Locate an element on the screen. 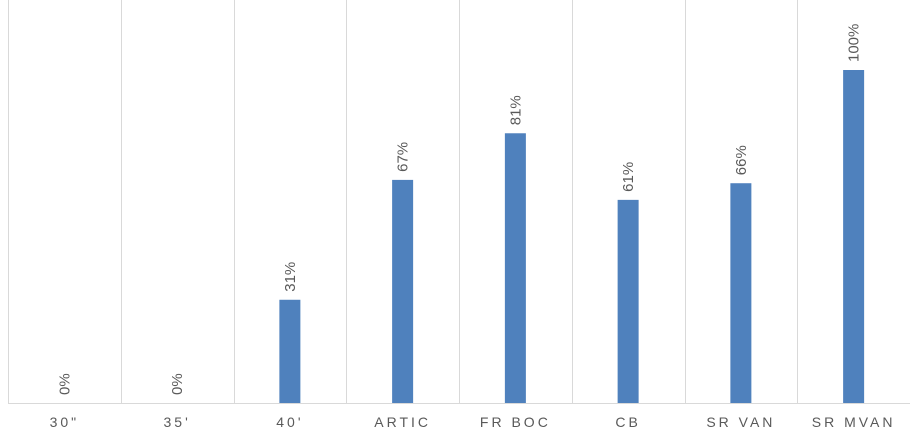 This screenshot has height=440, width=910. data-label-7: 100% is located at coordinates (854, 43).